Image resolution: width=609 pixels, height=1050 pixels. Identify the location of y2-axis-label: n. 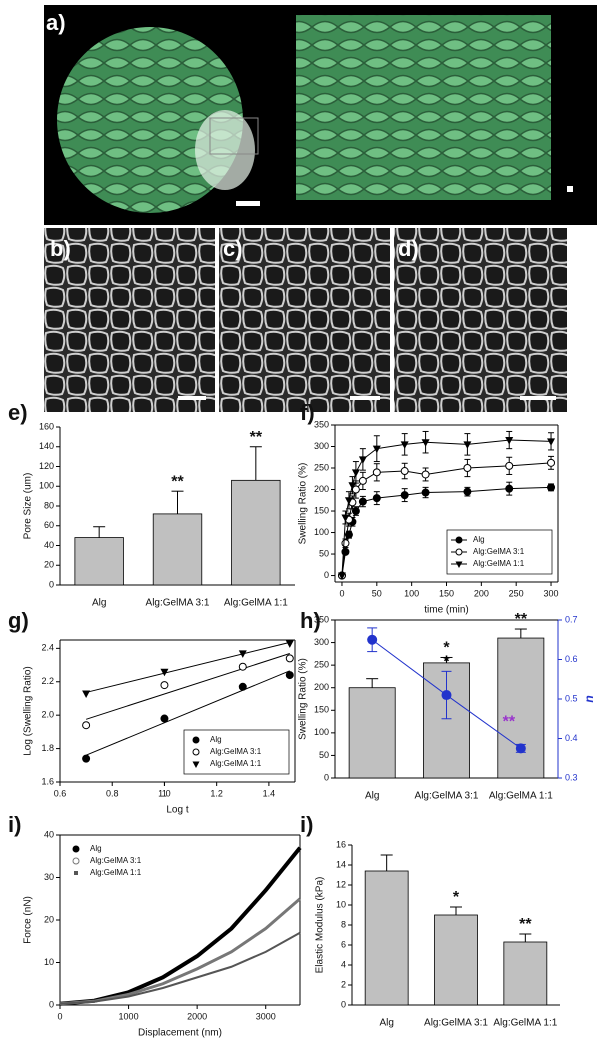
(589, 698).